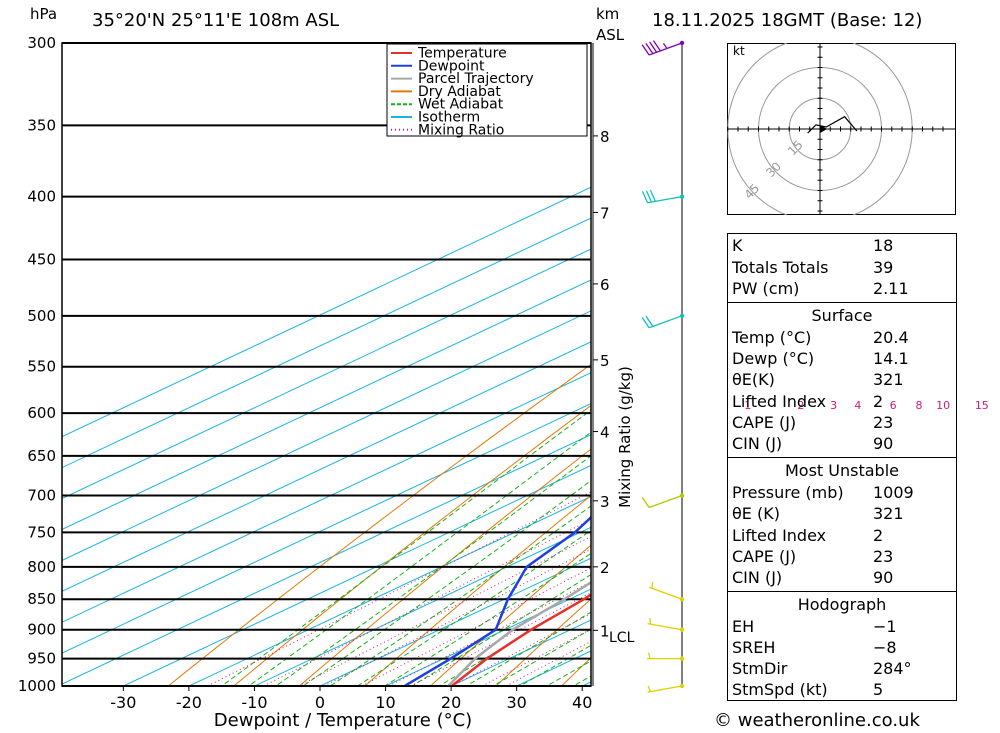 The height and width of the screenshot is (733, 1000). I want to click on legend-label: Isotherm, so click(449, 118).